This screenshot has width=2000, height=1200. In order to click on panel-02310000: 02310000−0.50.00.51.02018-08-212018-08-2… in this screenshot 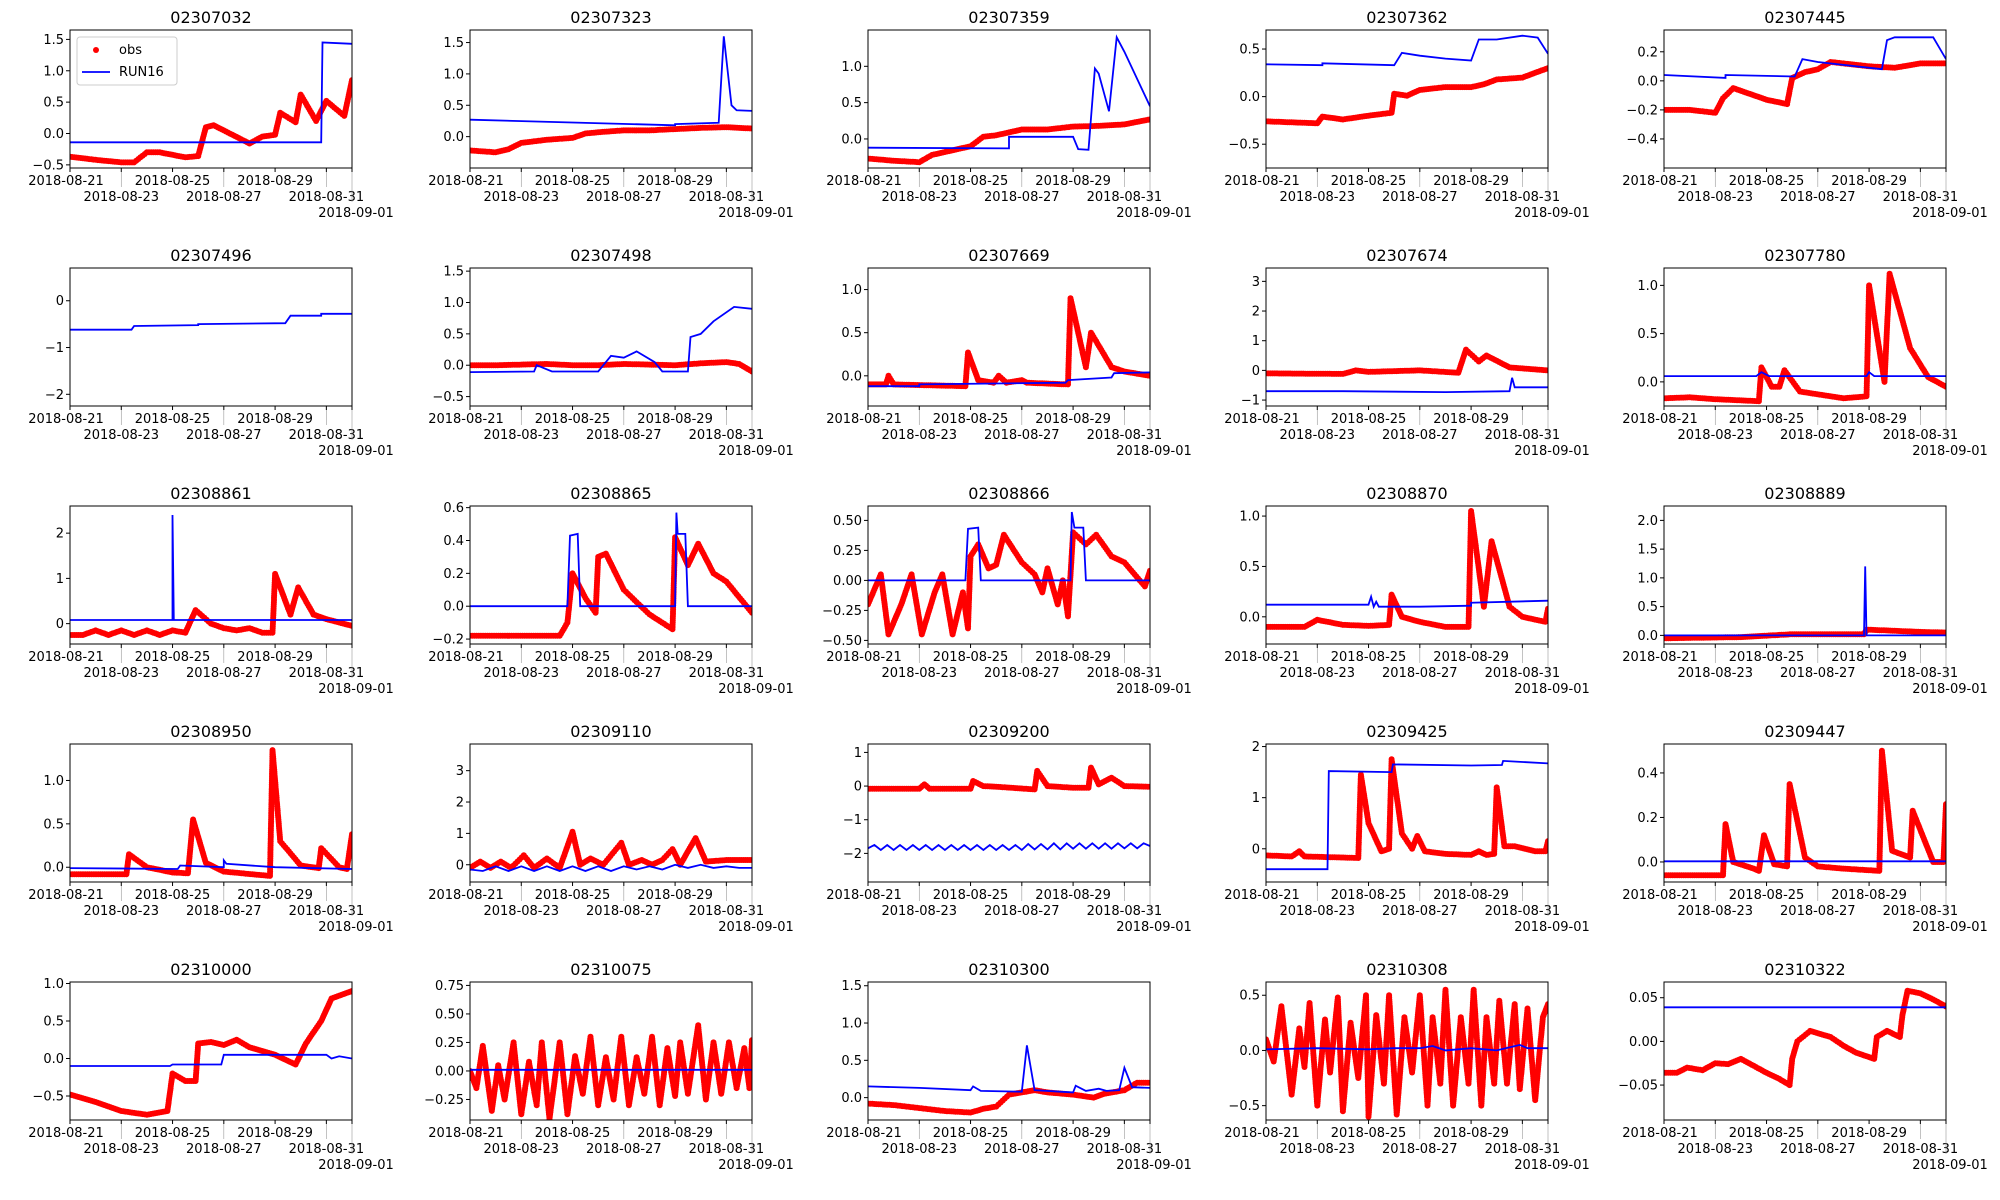, I will do `click(211, 1066)`.